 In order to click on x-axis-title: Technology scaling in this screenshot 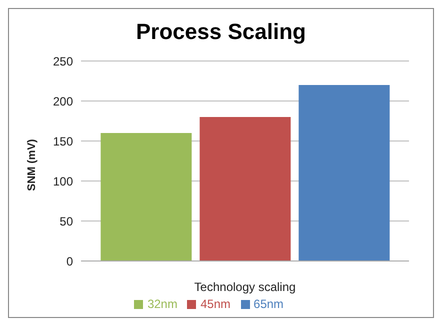, I will do `click(245, 287)`.